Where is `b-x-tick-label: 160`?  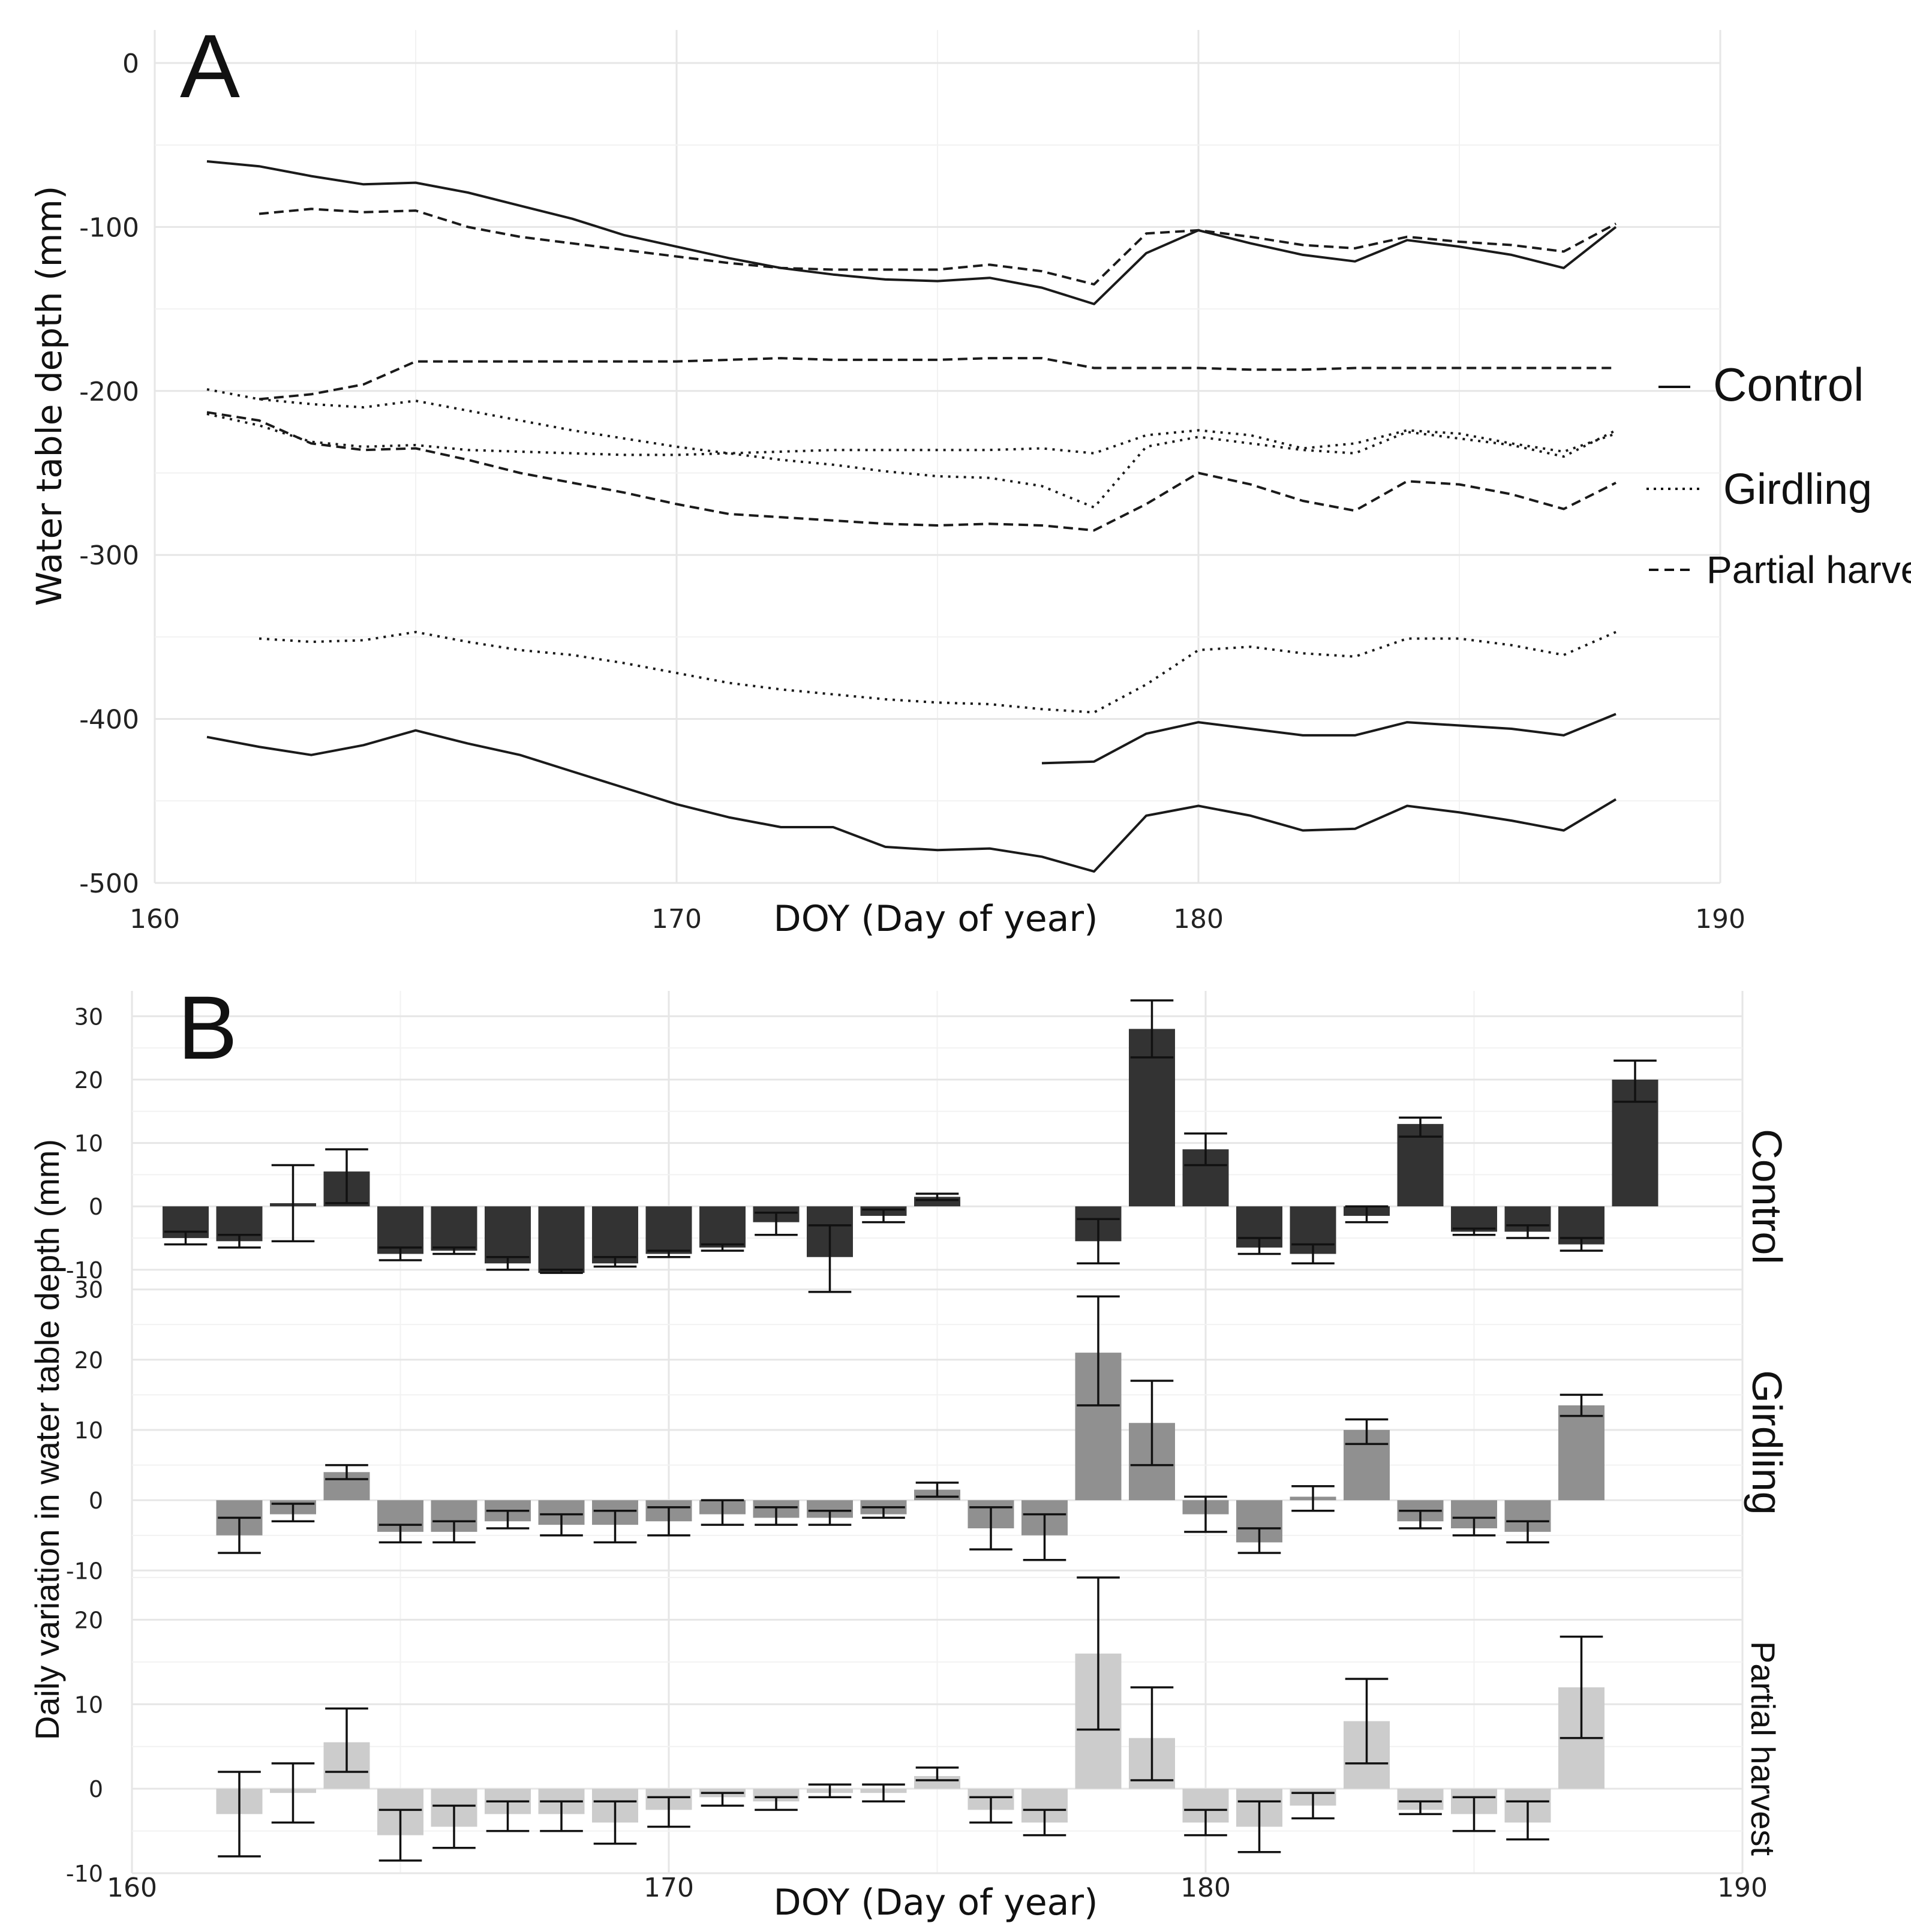
b-x-tick-label: 160 is located at coordinates (132, 1888).